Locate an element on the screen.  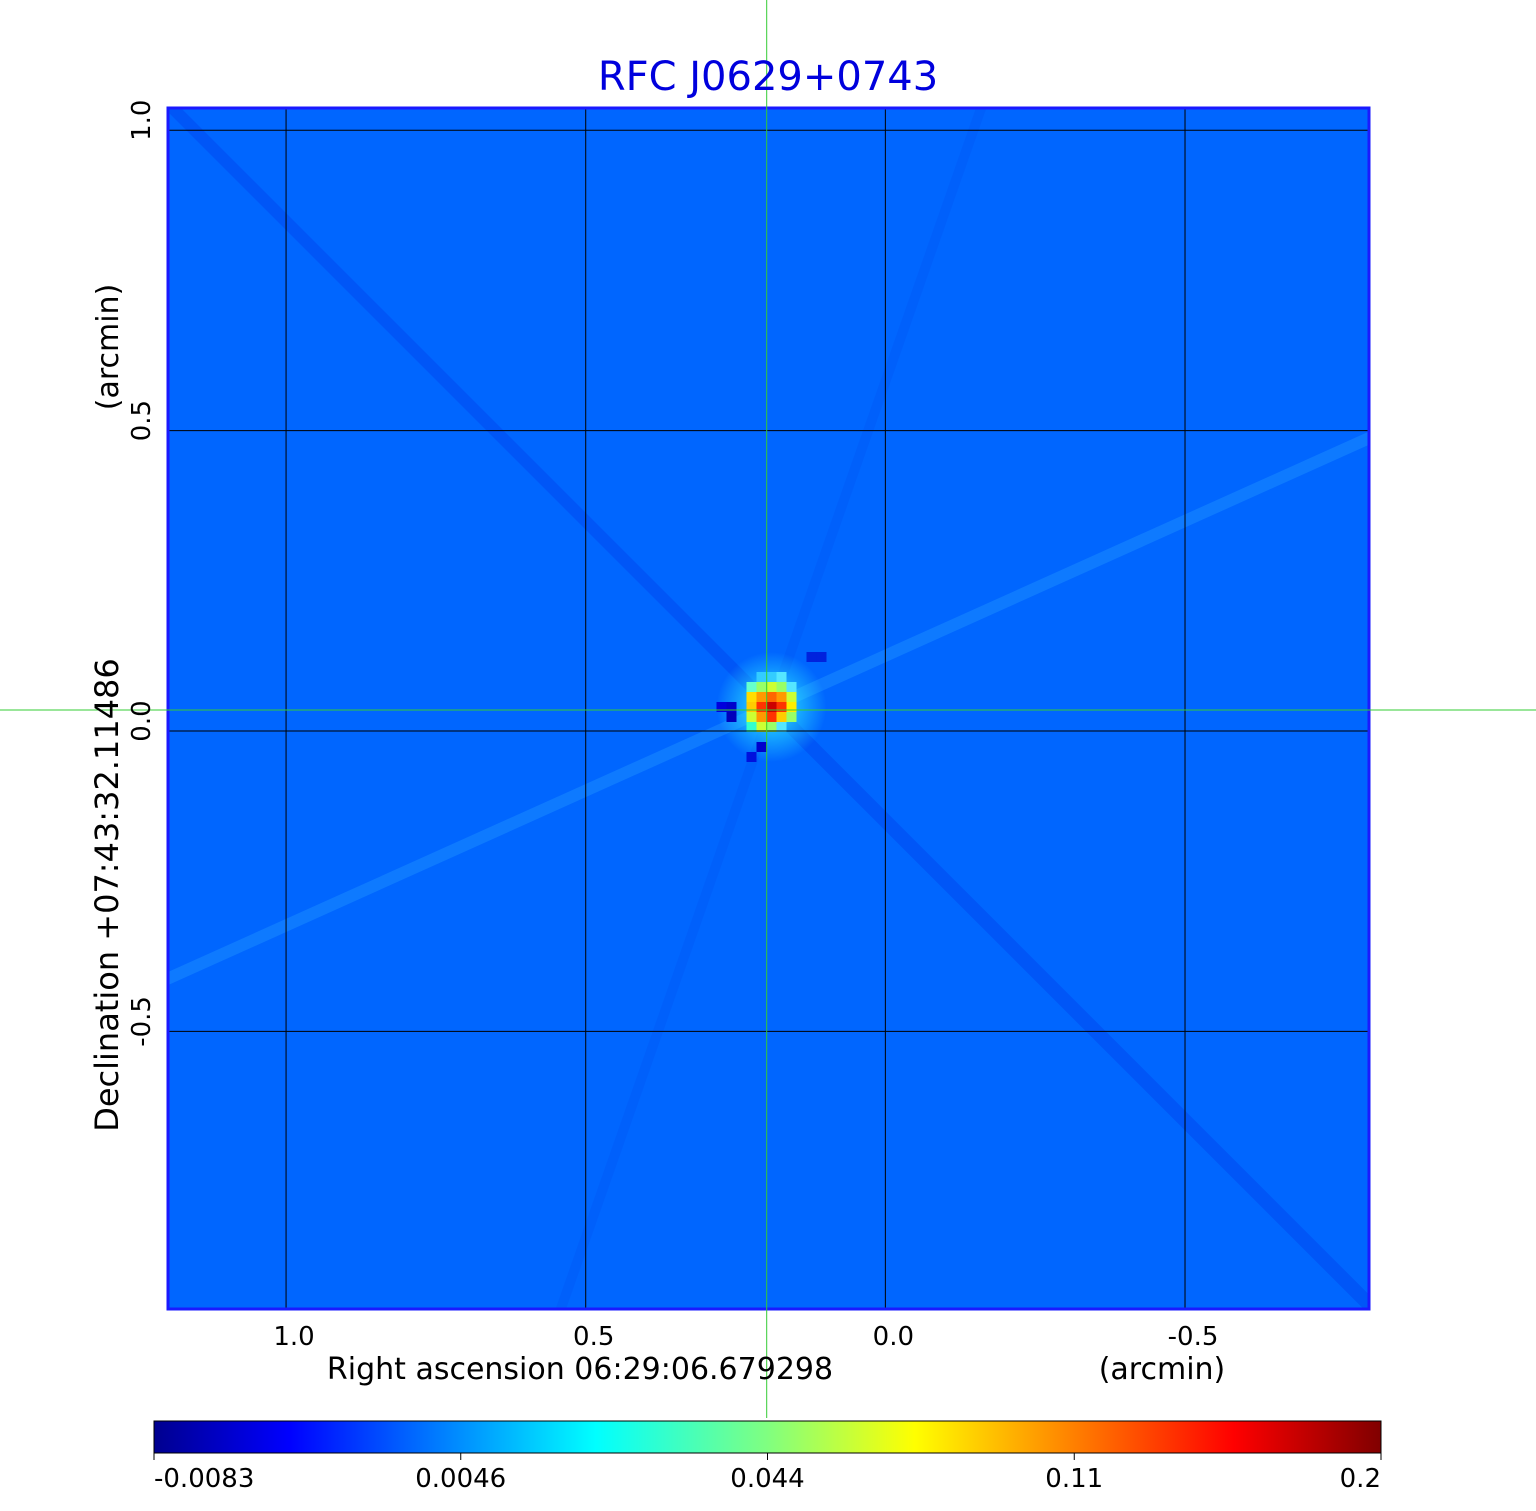
x-tick-label: 0.0 is located at coordinates (893, 1337).